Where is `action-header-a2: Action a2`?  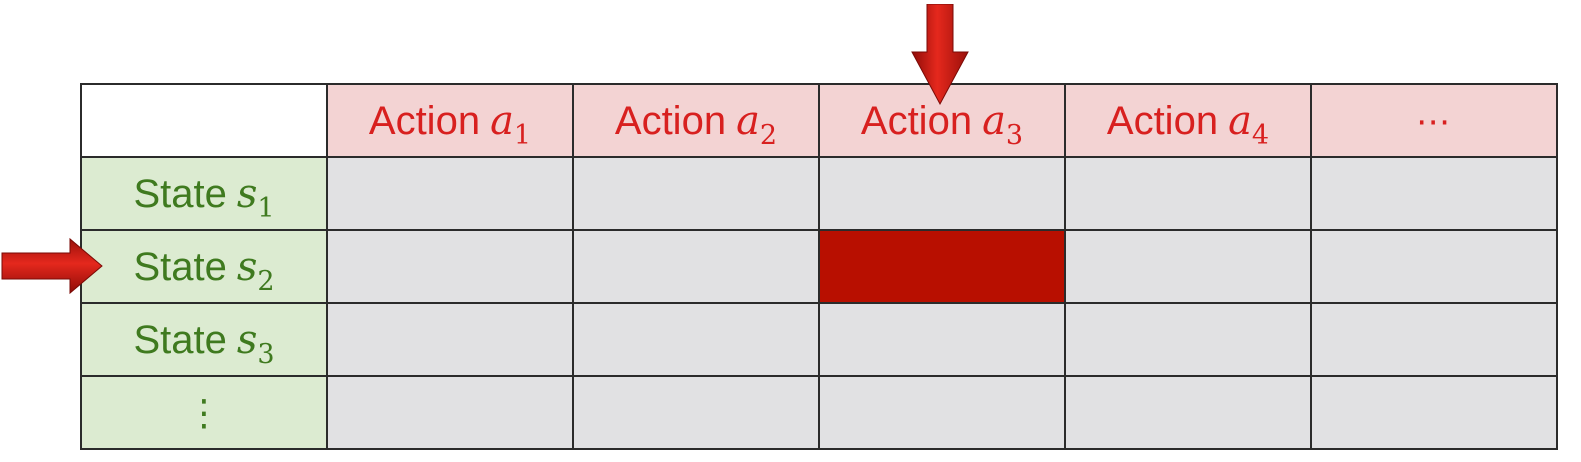 action-header-a2: Action a2 is located at coordinates (696, 120).